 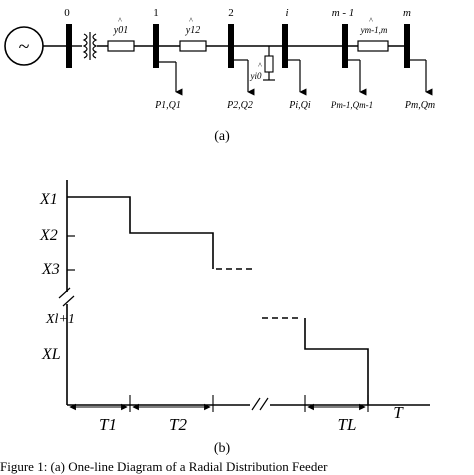 What do you see at coordinates (50, 269) in the screenshot?
I see `y-label-x3: X3` at bounding box center [50, 269].